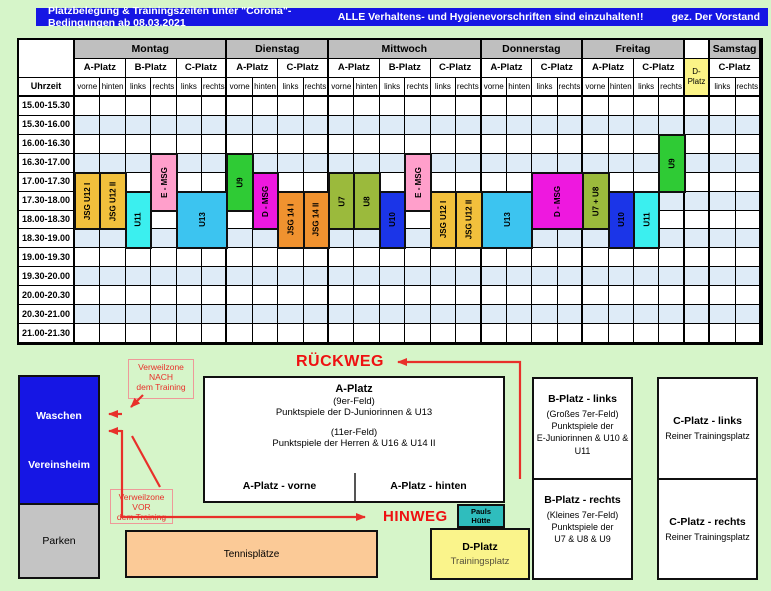 The width and height of the screenshot is (771, 591). Describe the element at coordinates (582, 426) in the screenshot. I see `b-platz-links-line: Punktspiele der` at that location.